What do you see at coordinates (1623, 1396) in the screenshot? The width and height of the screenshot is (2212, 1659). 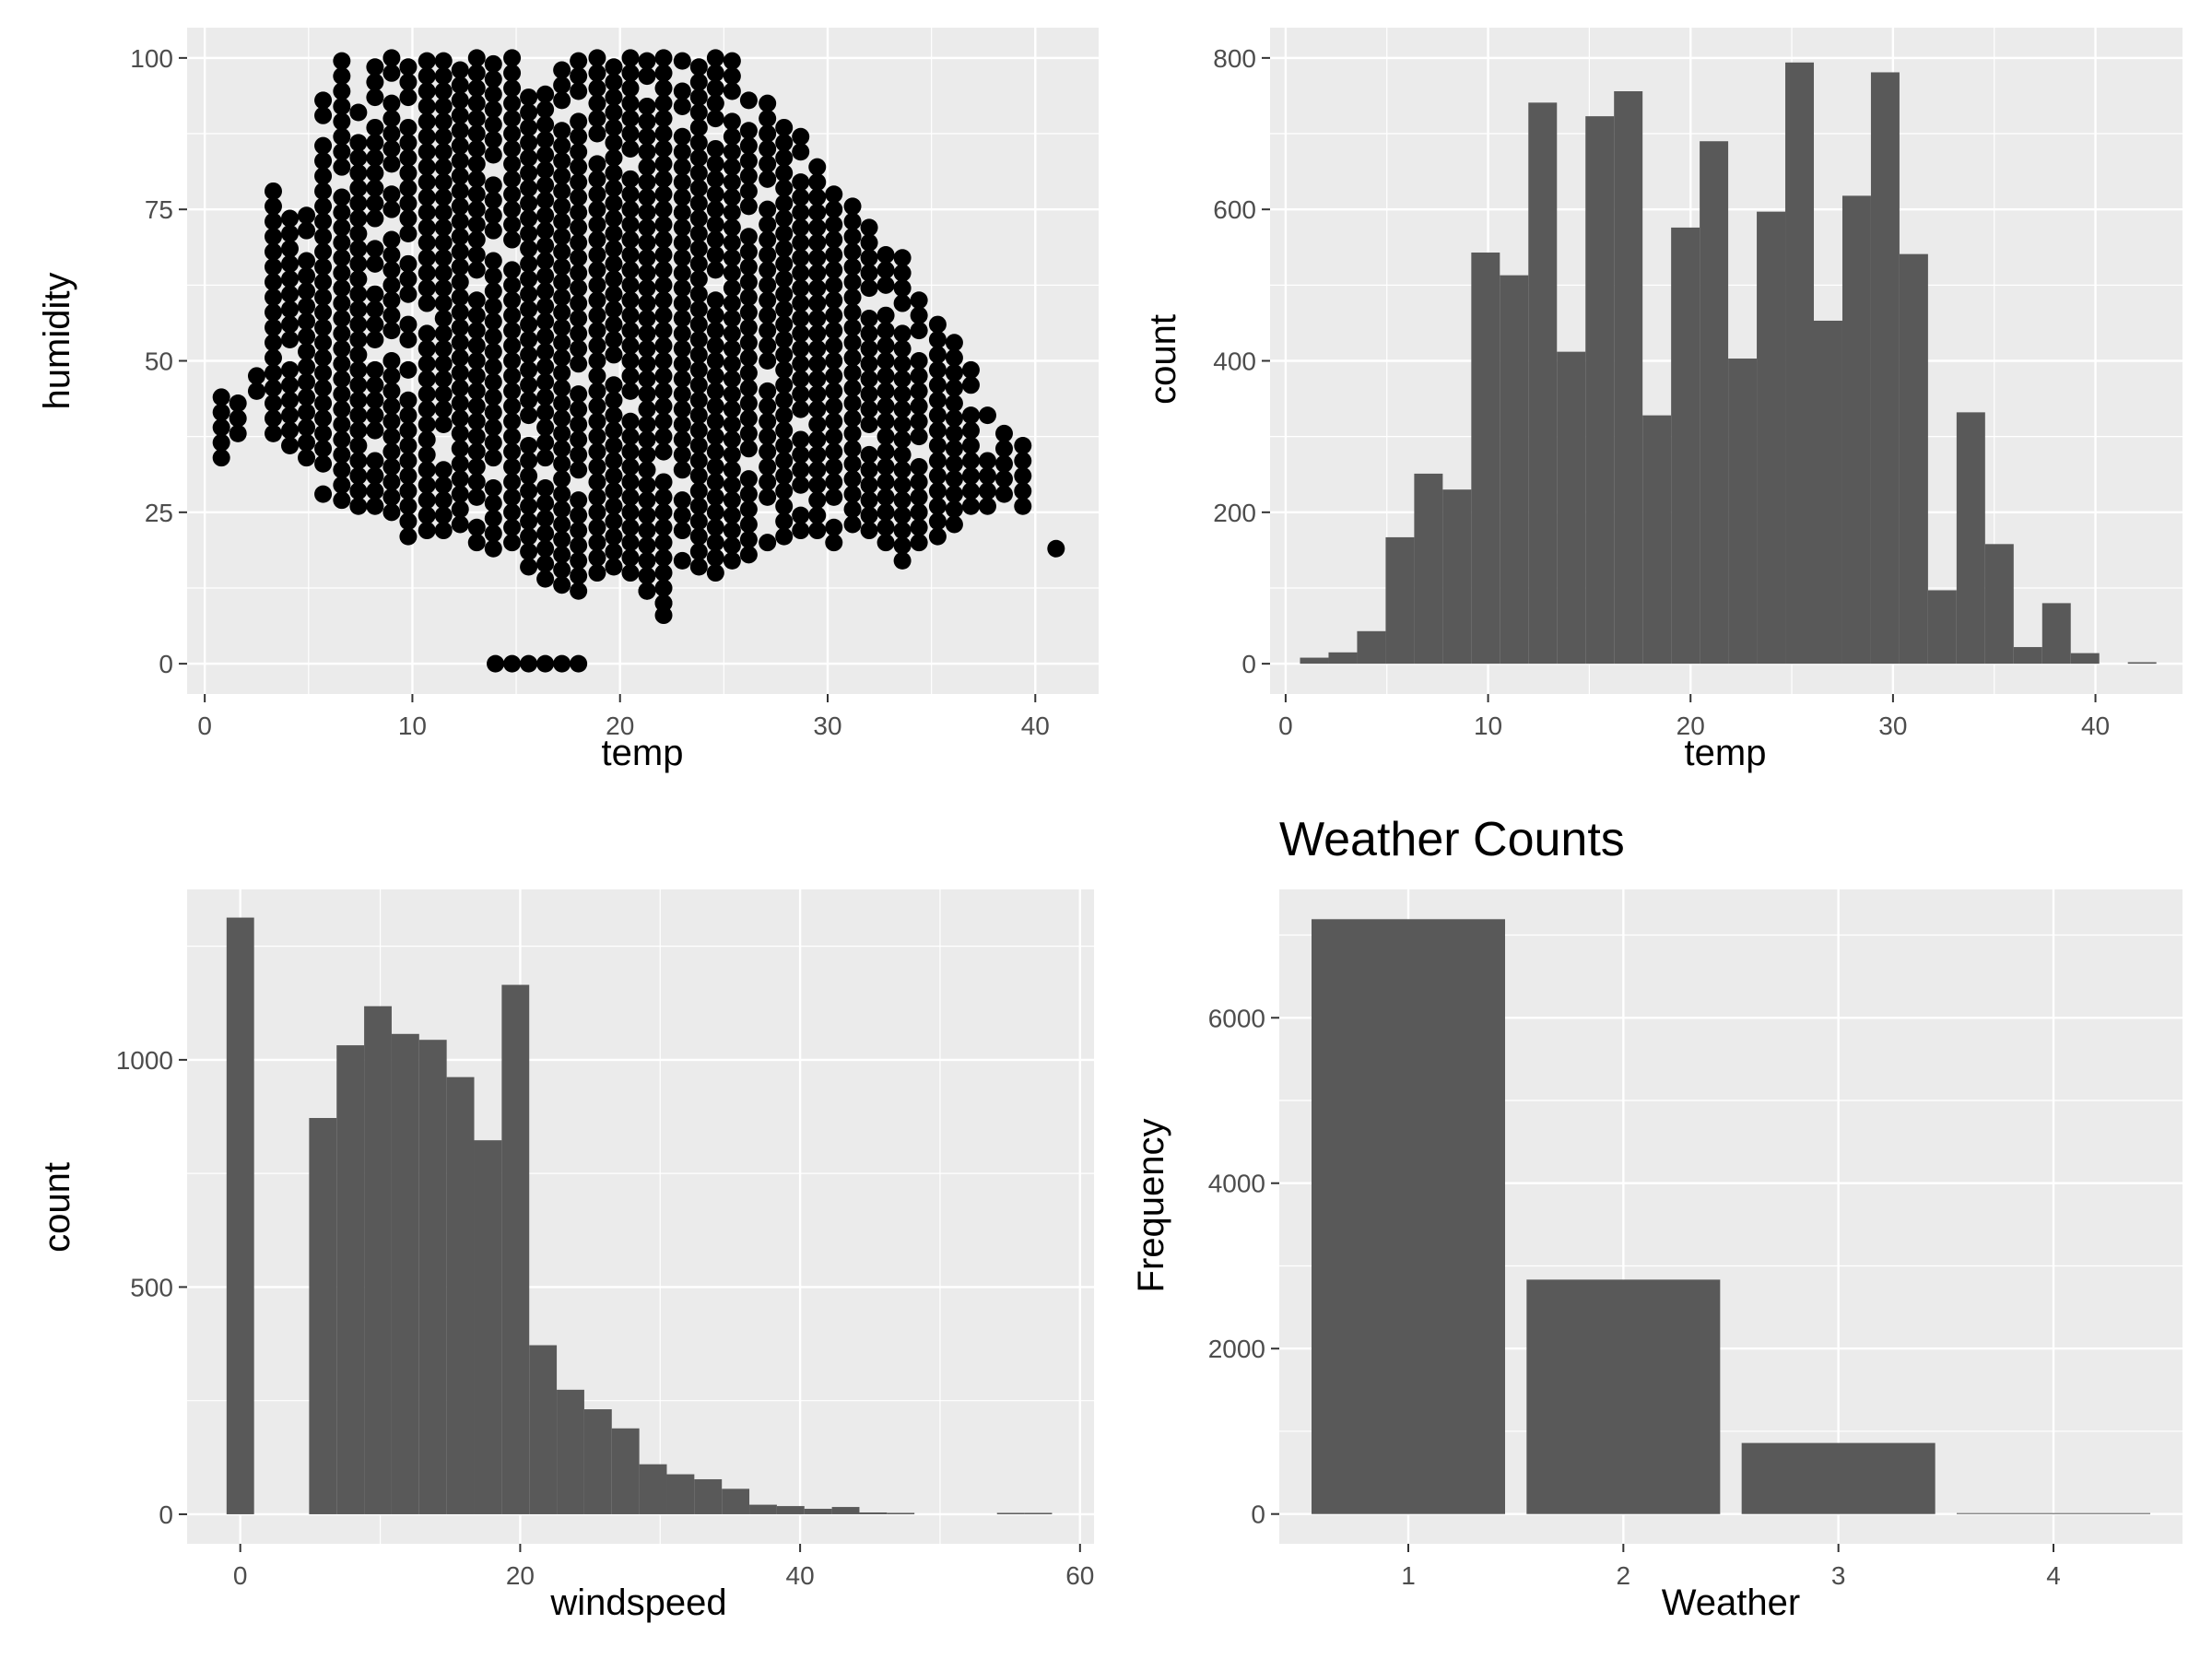 I see `weather-bar` at bounding box center [1623, 1396].